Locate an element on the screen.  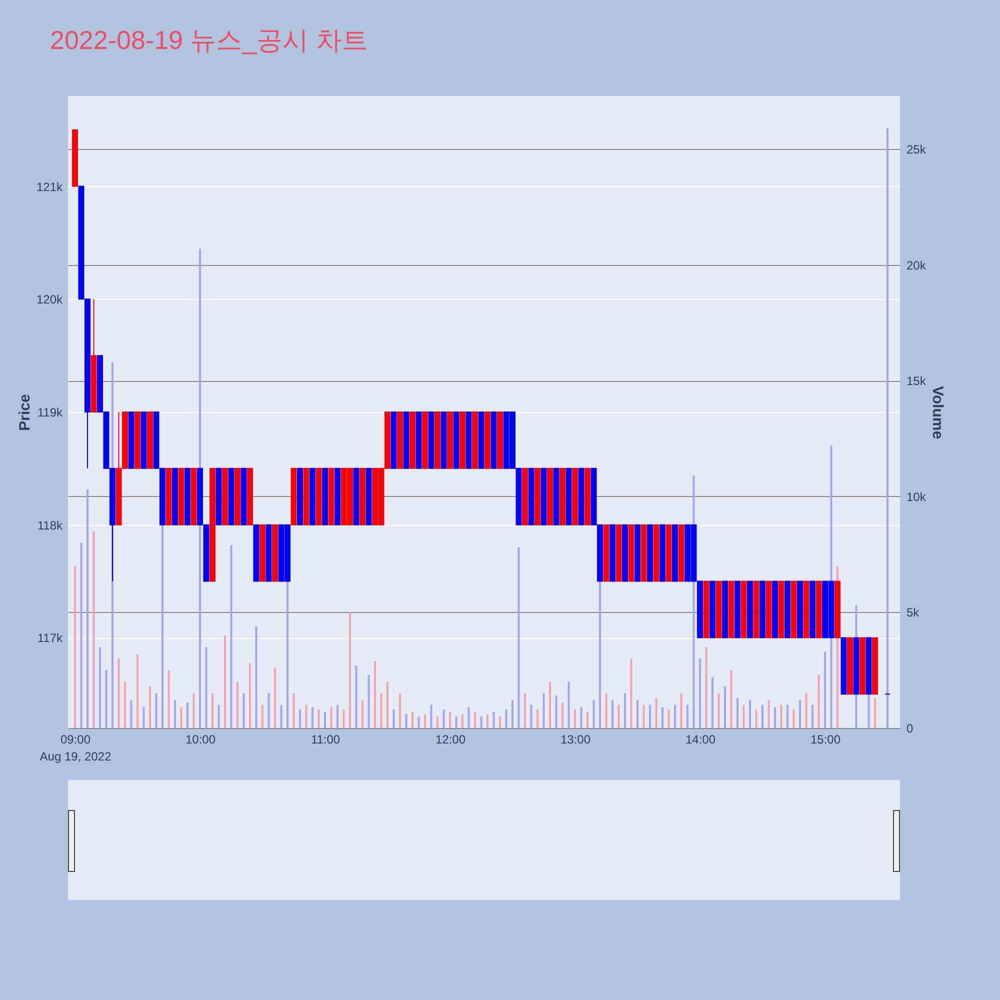
x-tick-label: 10:00 is located at coordinates (200, 739).